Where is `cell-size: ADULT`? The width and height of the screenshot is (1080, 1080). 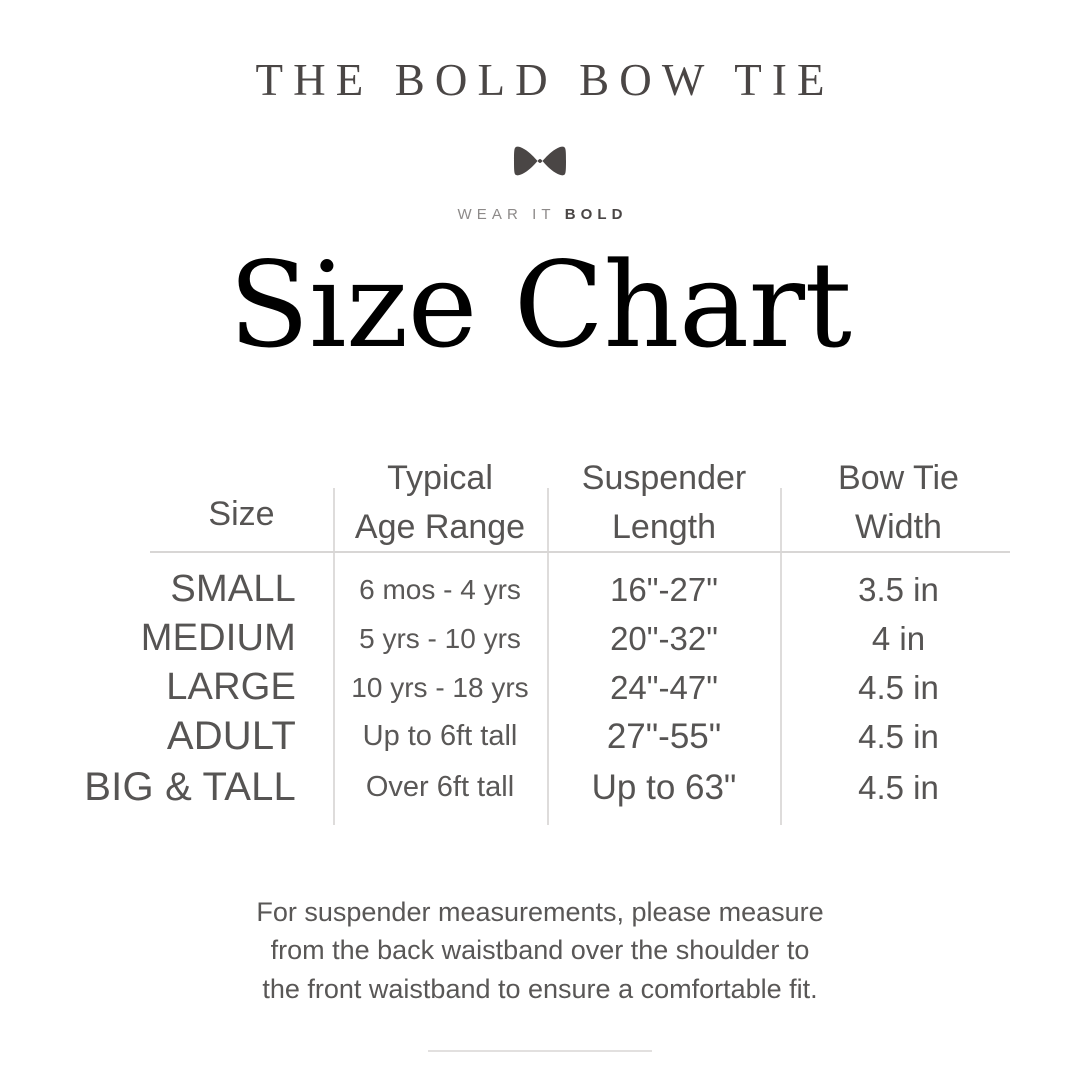 cell-size: ADULT is located at coordinates (231, 736).